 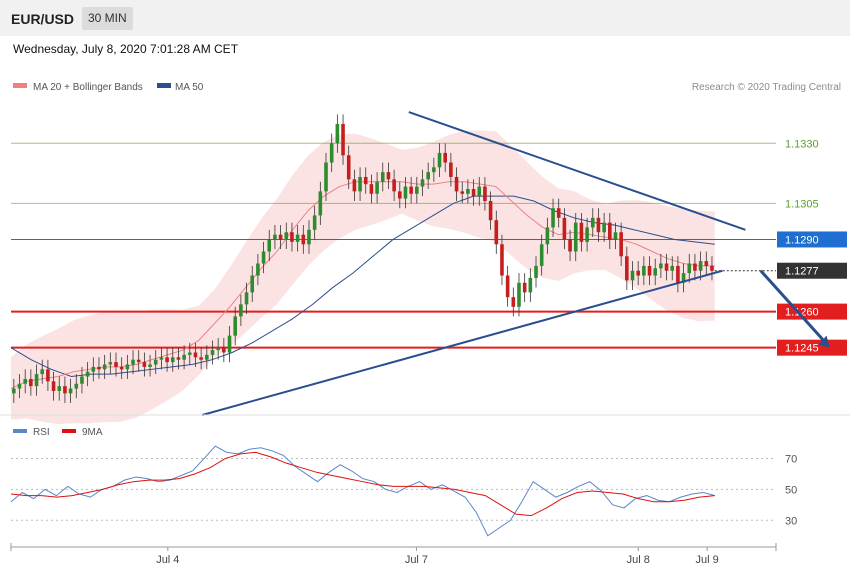 I want to click on rsi-level-label: 50, so click(x=791, y=490).